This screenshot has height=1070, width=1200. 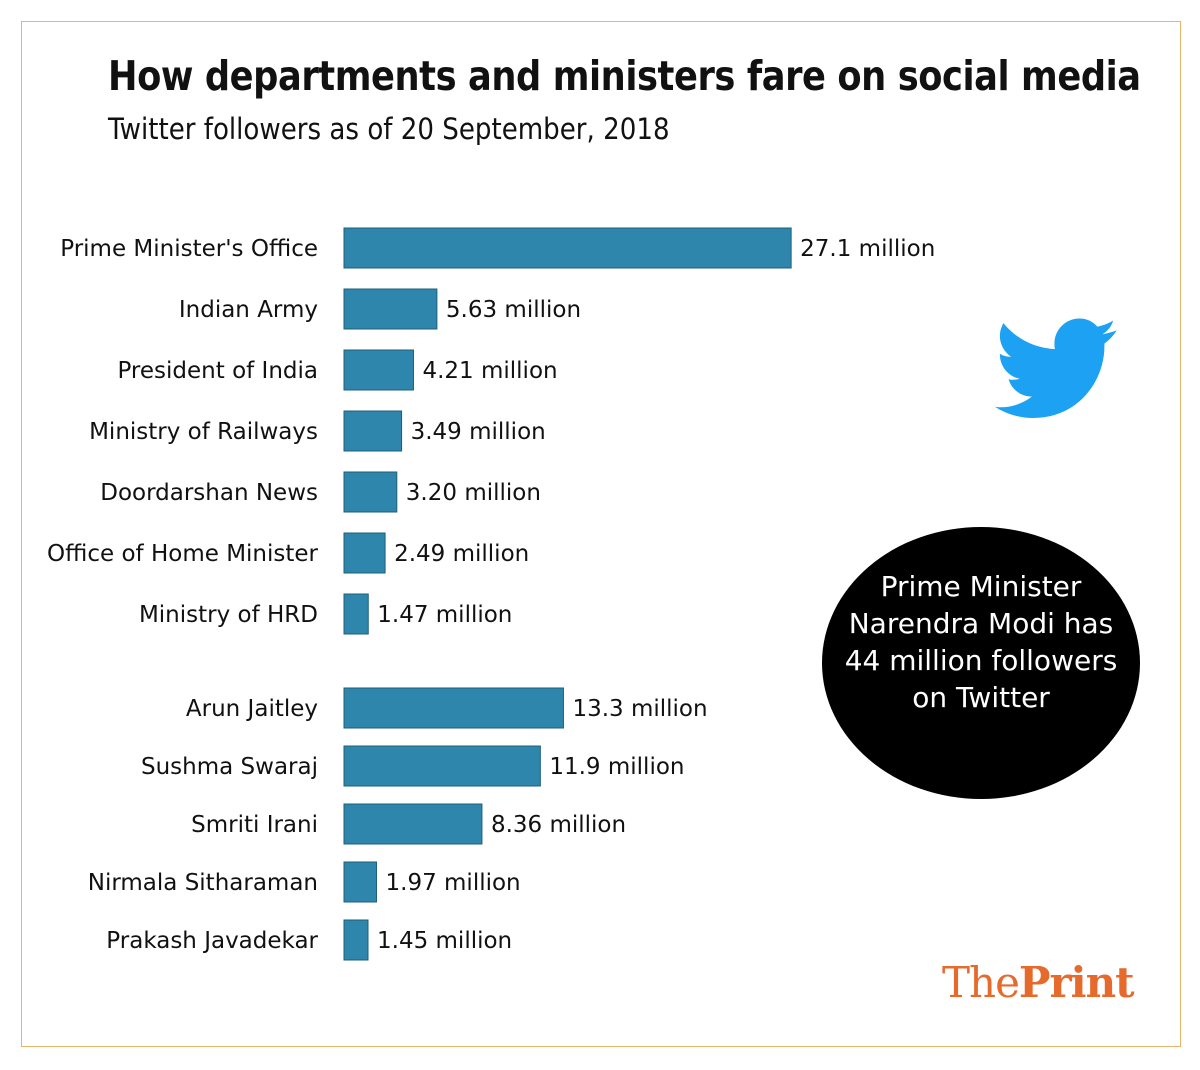 I want to click on value-label: 27.1 million, so click(x=867, y=249).